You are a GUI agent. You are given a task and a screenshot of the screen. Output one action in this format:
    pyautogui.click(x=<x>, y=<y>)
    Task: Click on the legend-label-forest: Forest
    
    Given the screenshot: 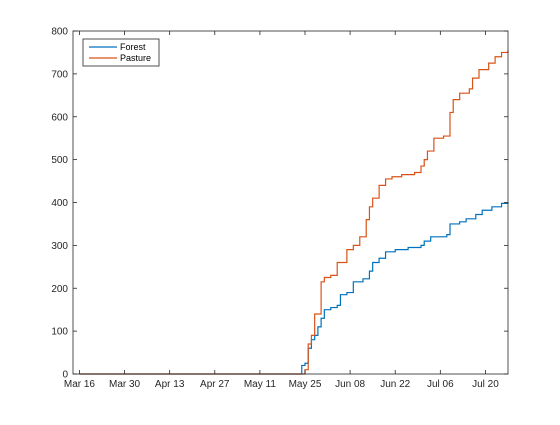 What is the action you would take?
    pyautogui.click(x=133, y=47)
    